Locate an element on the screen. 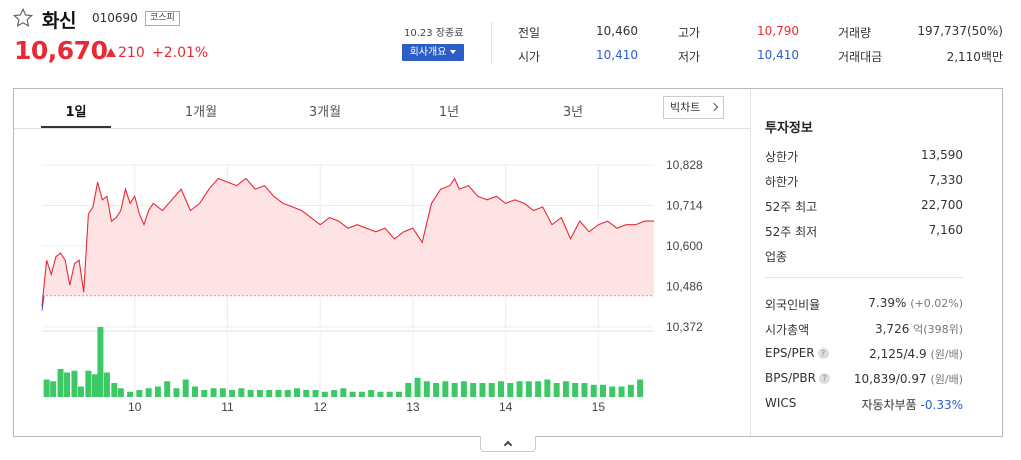 This screenshot has height=460, width=1021. prev-label: 전일 is located at coordinates (529, 33).